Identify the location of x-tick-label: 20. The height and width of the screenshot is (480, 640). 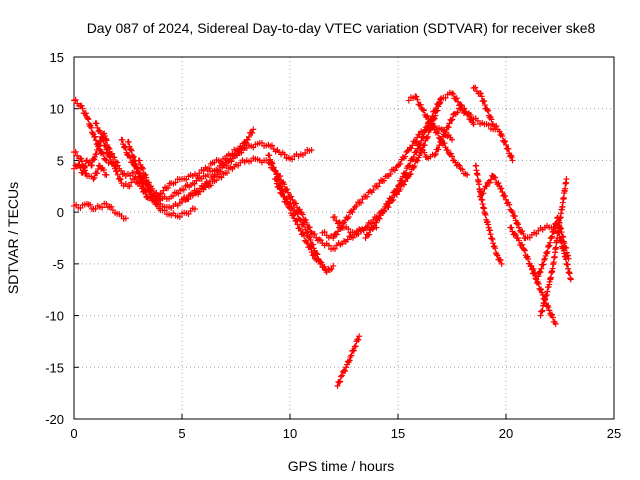
(506, 433).